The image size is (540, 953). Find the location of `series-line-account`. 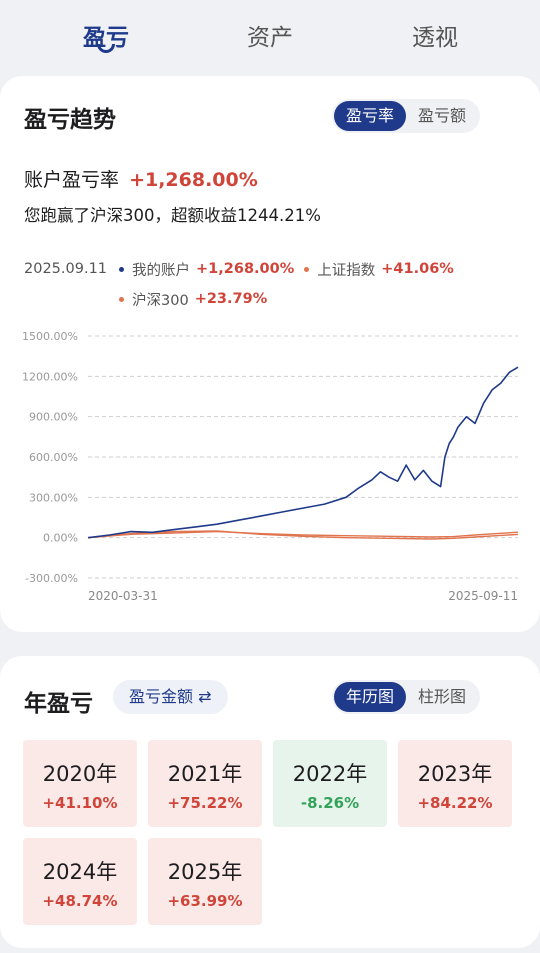

series-line-account is located at coordinates (303, 452).